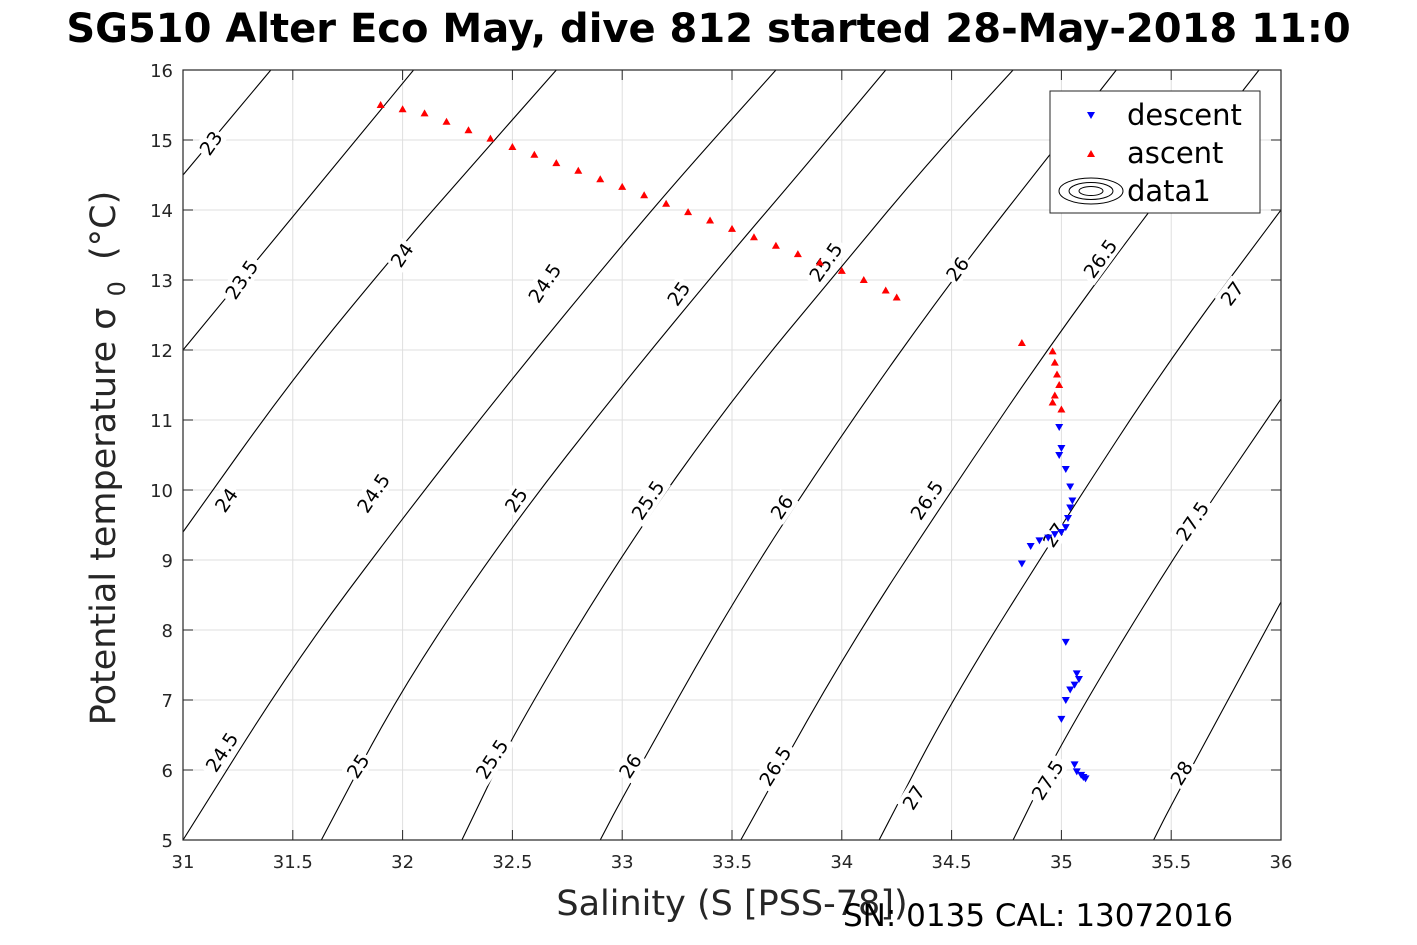 This screenshot has height=945, width=1417. Describe the element at coordinates (167, 771) in the screenshot. I see `y-tick-label: 6` at that location.